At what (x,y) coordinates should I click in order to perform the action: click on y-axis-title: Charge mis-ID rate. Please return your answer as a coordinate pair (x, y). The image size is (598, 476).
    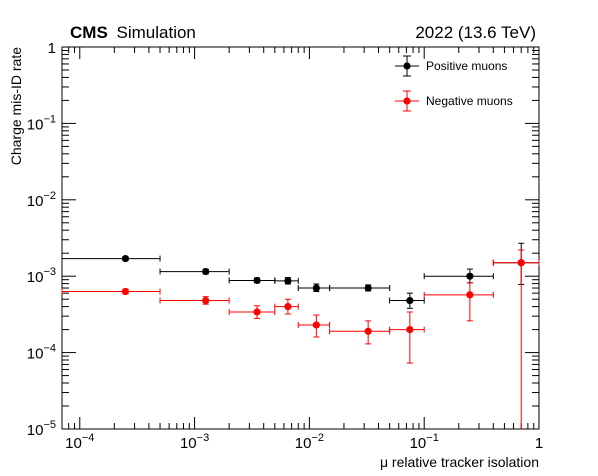
    Looking at the image, I should click on (16, 106).